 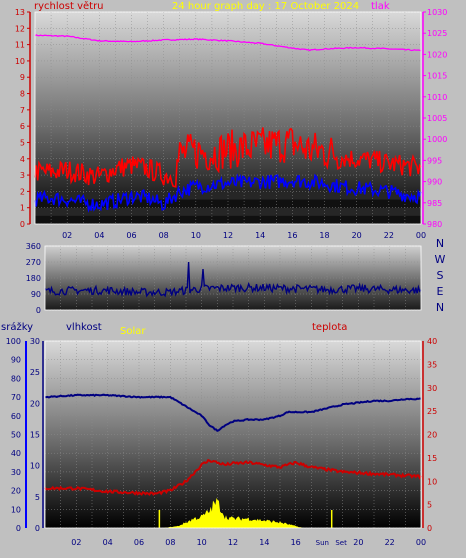 What do you see at coordinates (432, 458) in the screenshot?
I see `temperature-tick-label: 15` at bounding box center [432, 458].